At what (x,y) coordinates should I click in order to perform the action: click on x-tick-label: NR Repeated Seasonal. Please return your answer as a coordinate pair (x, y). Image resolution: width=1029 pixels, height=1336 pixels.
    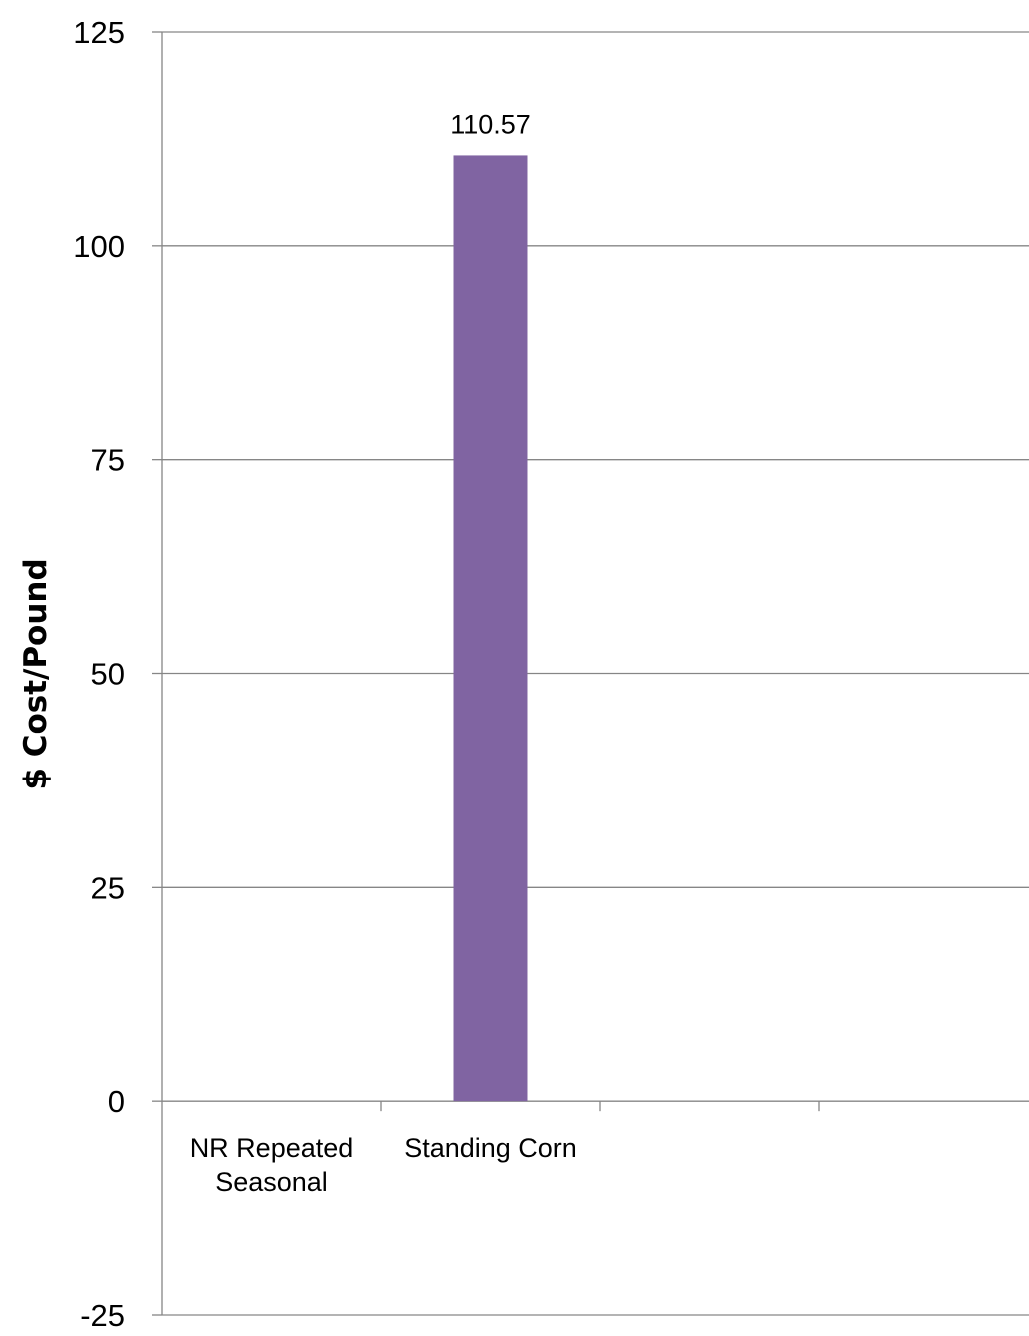
    Looking at the image, I should click on (272, 1165).